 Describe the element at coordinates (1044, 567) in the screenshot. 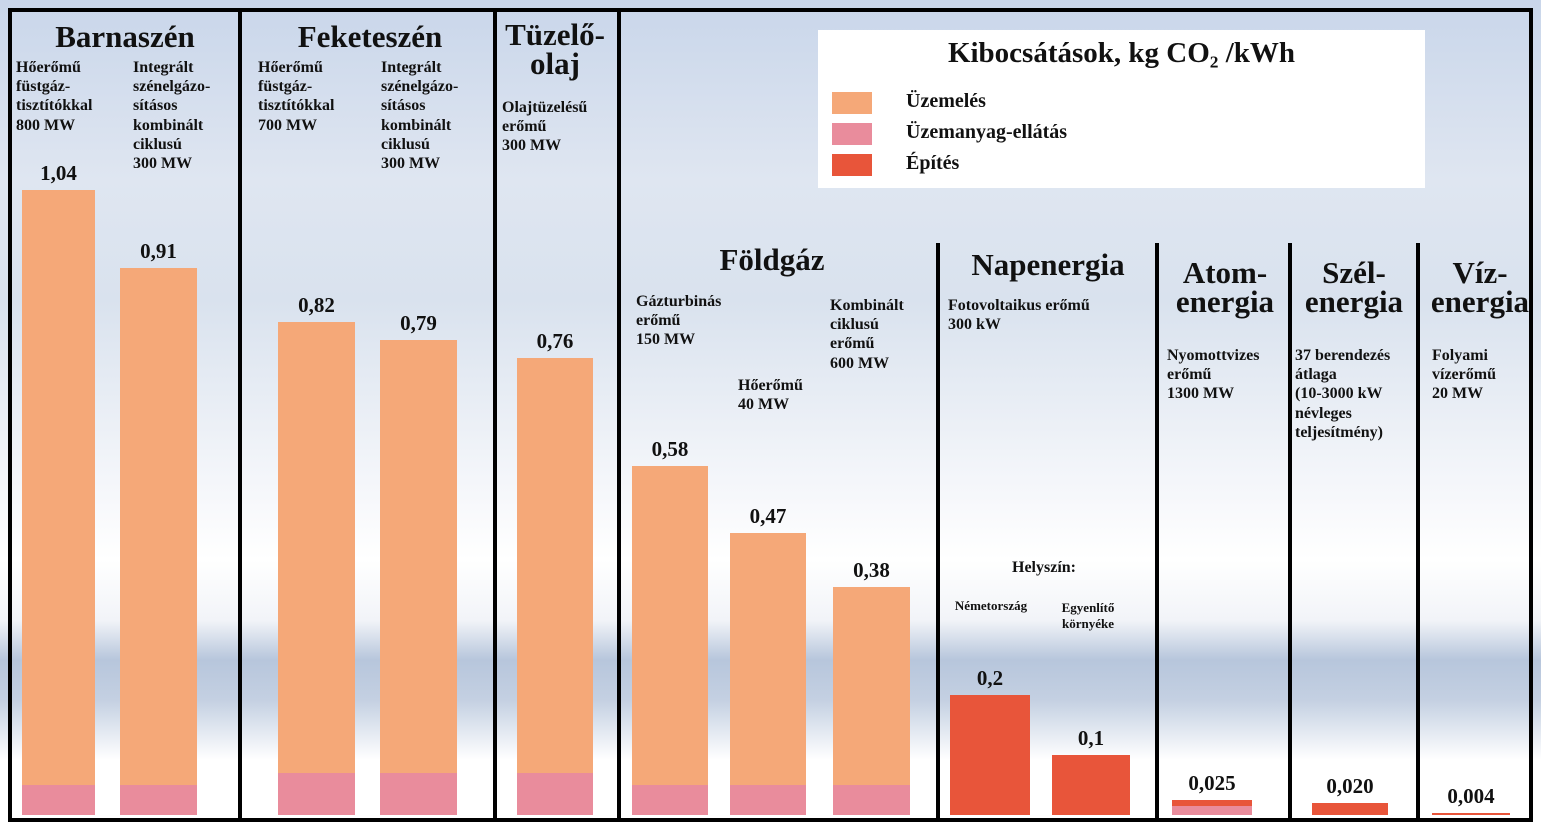

I see `group-note: Helyszín:` at that location.